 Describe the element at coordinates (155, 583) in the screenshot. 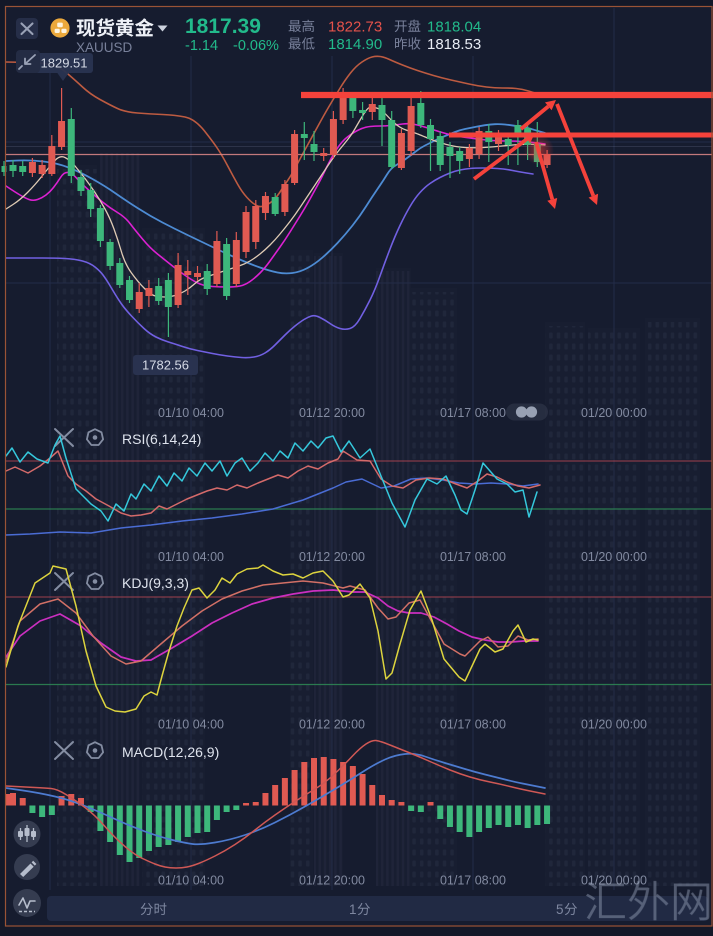

I see `svg-text: KDJ(9,3,3)` at that location.